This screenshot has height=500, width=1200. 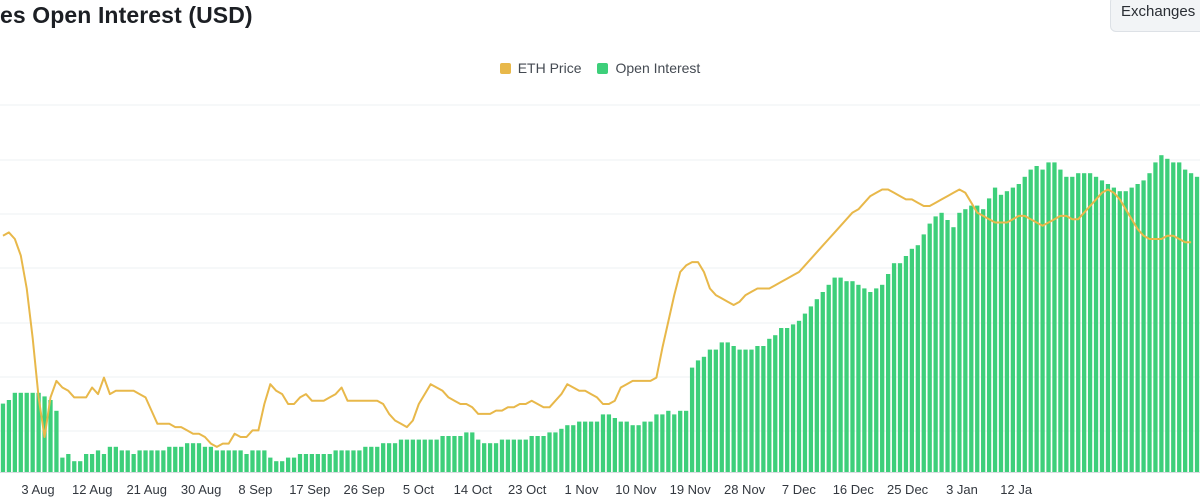 I want to click on x-tick-label: 14 Oct, so click(x=473, y=489).